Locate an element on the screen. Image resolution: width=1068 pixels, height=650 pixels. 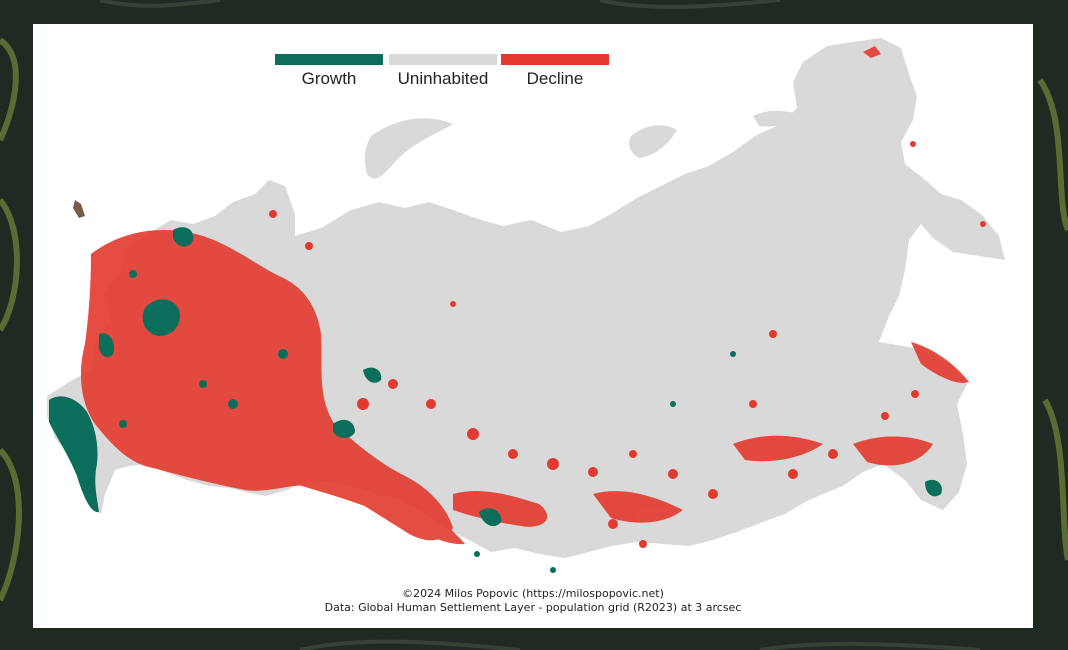
legend-label-growth: Growth is located at coordinates (329, 78).